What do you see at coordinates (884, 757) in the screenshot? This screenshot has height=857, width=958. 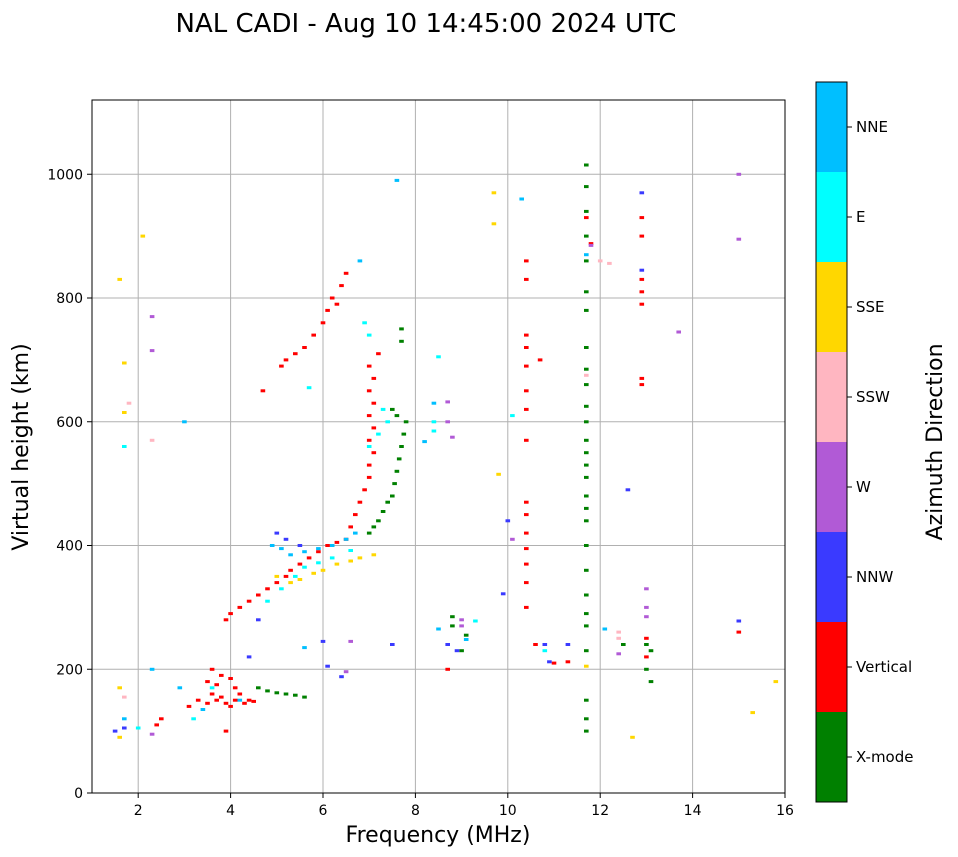 I see `colorbar-category-label: X-mode` at bounding box center [884, 757].